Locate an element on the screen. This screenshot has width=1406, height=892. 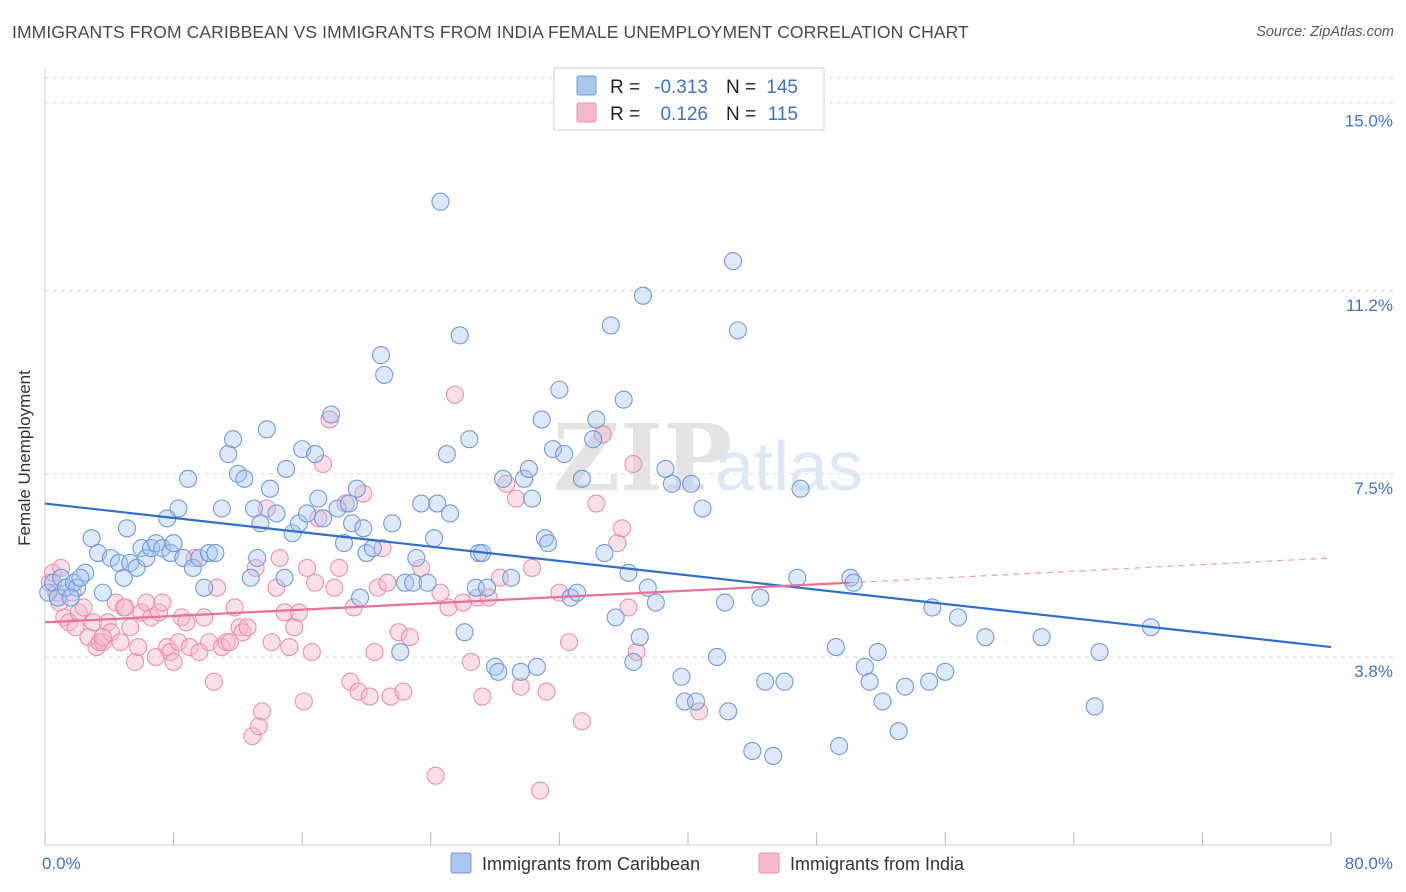
india-trend-extension is located at coordinates (1090, 570).